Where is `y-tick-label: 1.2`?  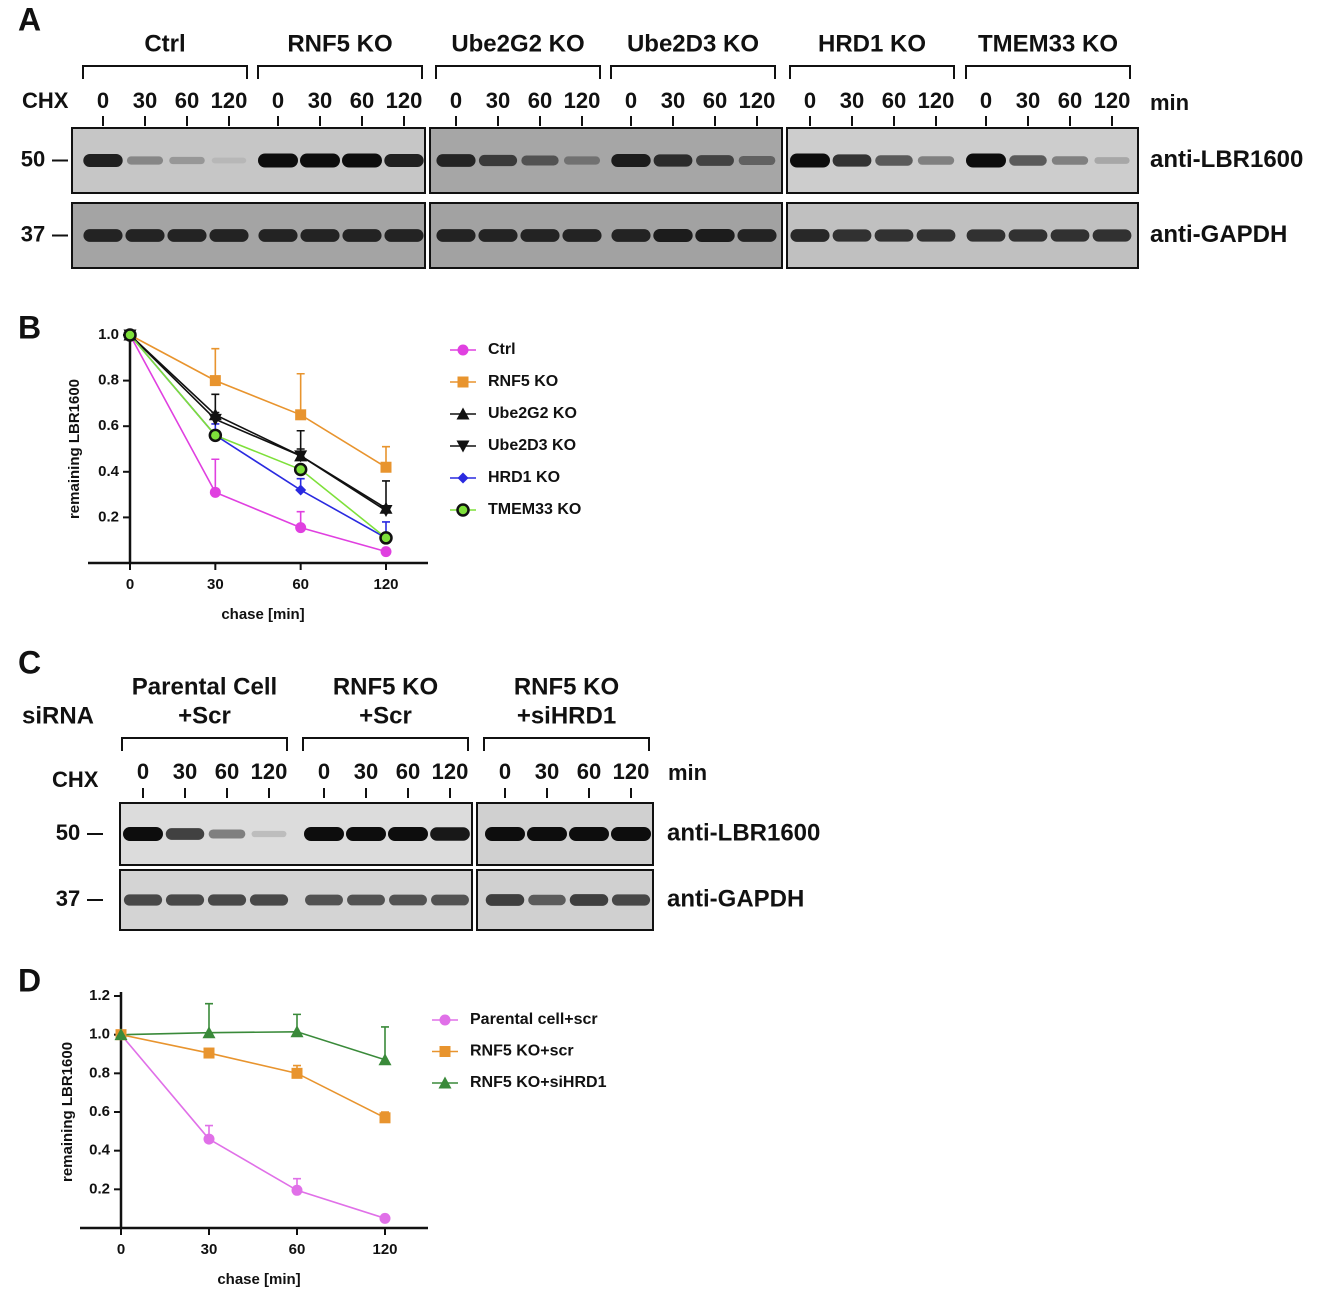
y-tick-label: 1.2 is located at coordinates (99, 995).